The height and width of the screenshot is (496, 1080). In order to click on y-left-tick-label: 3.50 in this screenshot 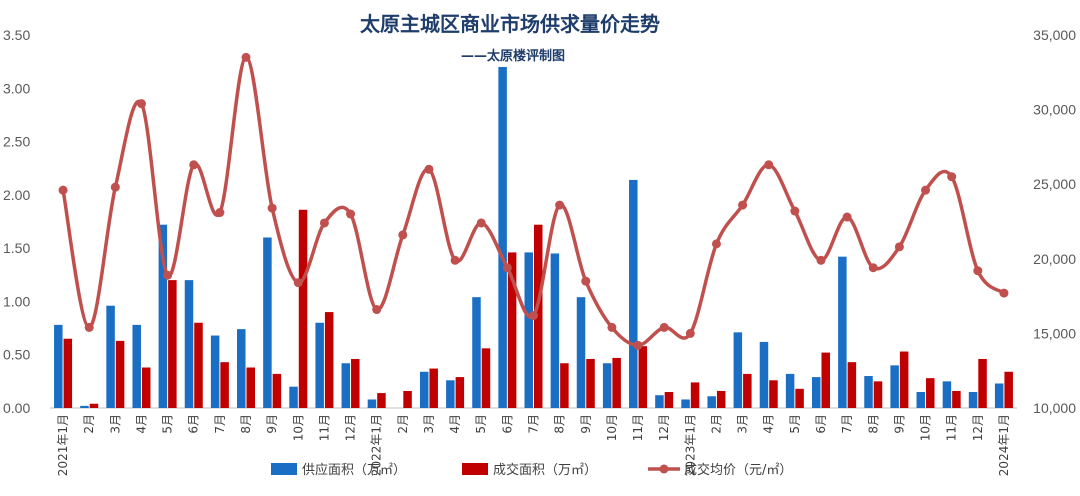, I will do `click(16, 35)`.